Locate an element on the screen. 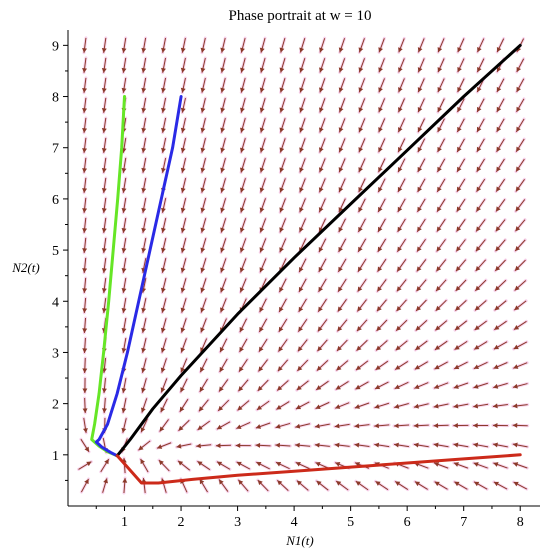  y-tick-label: 5 is located at coordinates (55, 251).